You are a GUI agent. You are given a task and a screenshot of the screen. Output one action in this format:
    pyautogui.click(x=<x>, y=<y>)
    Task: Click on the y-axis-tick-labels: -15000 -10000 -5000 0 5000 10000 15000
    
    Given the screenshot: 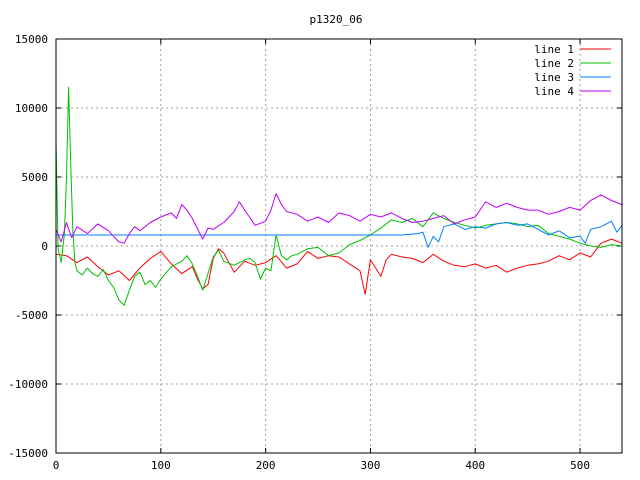 What is the action you would take?
    pyautogui.click(x=28, y=246)
    